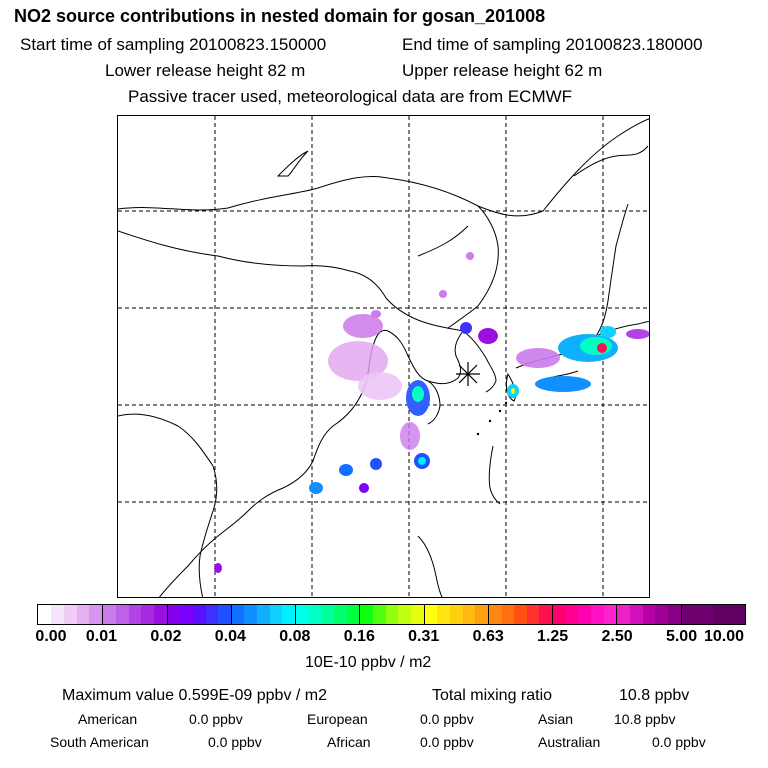 Image resolution: width=768 pixels, height=768 pixels. Describe the element at coordinates (618, 252) in the screenshot. I see `japan-northeast-coast` at that location.